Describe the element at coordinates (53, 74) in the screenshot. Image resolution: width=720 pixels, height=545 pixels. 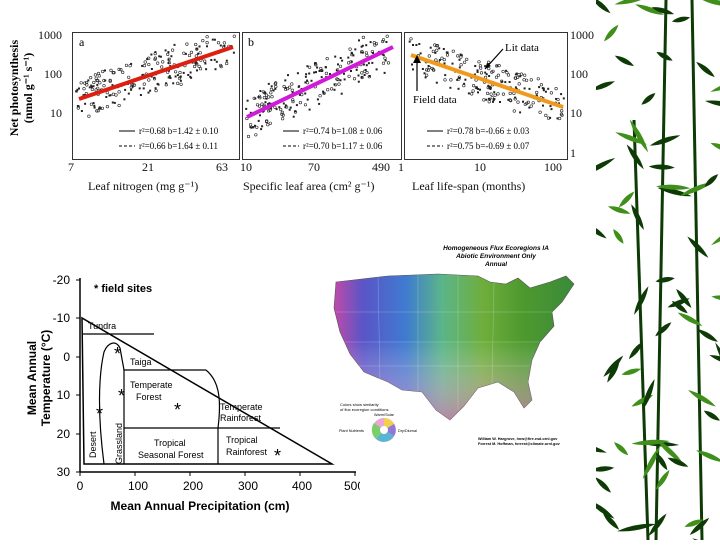
I see `left-ytick: 100` at that location.